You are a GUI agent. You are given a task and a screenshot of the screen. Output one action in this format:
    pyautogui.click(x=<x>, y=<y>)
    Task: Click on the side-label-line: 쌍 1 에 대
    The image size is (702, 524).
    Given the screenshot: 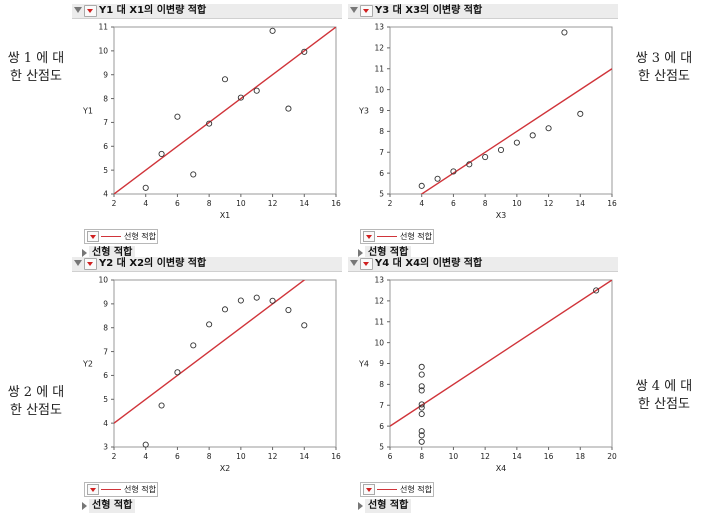 What is the action you would take?
    pyautogui.click(x=36, y=58)
    